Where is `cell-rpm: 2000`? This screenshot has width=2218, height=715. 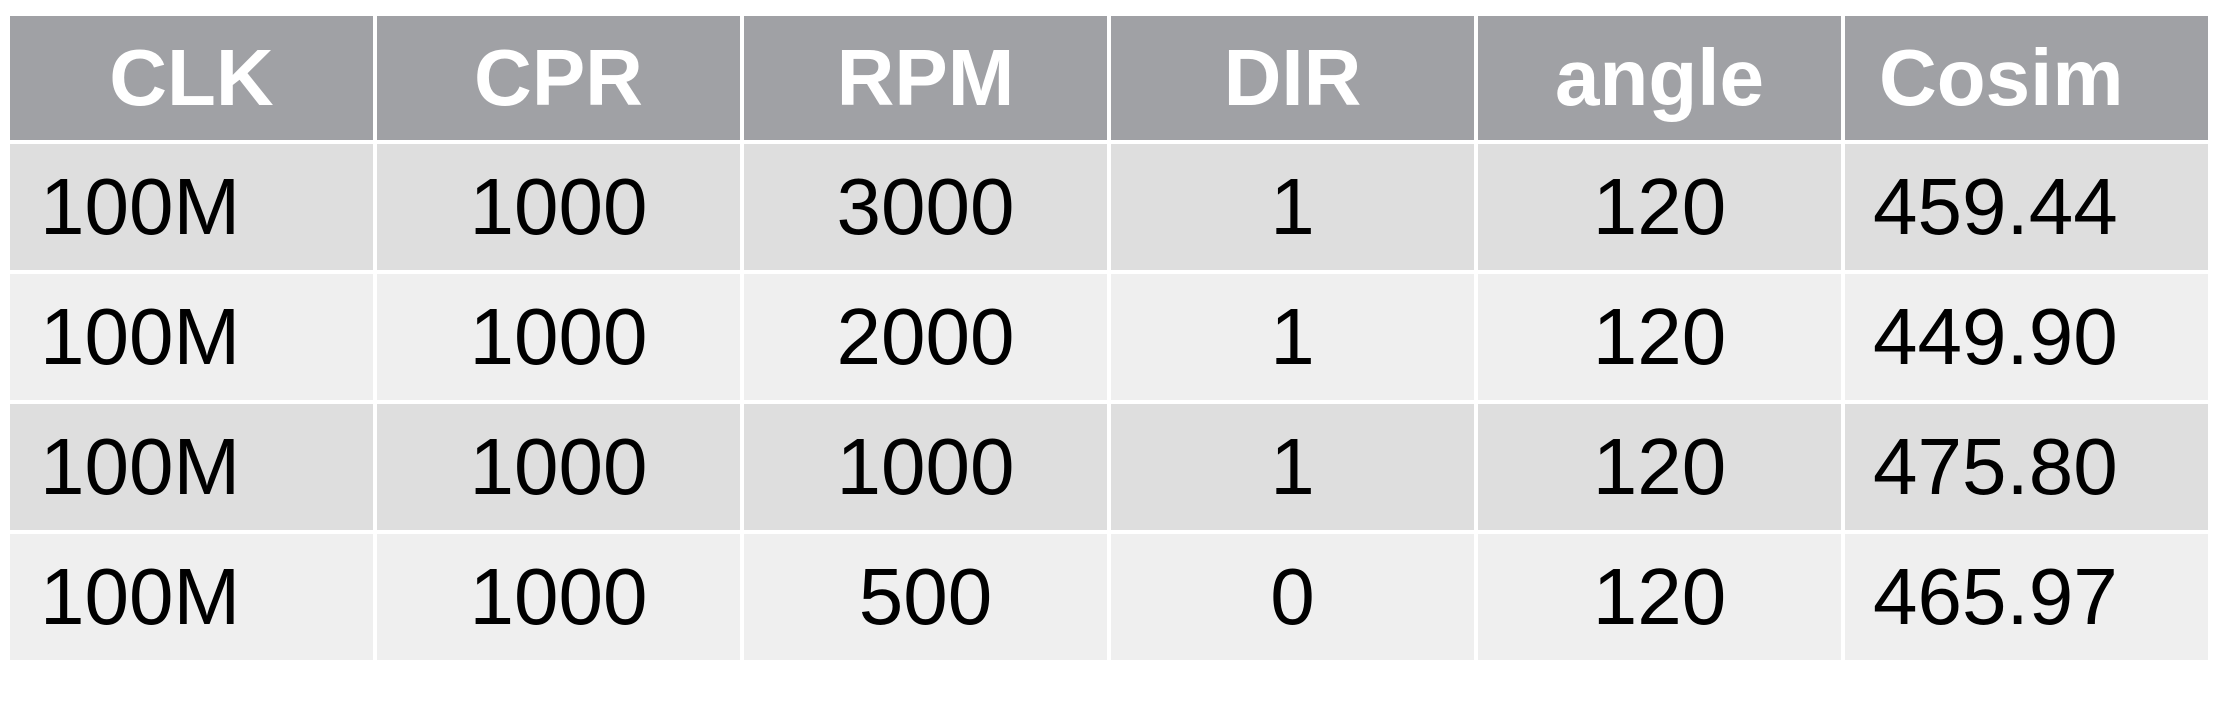
cell-rpm: 2000 is located at coordinates (925, 337).